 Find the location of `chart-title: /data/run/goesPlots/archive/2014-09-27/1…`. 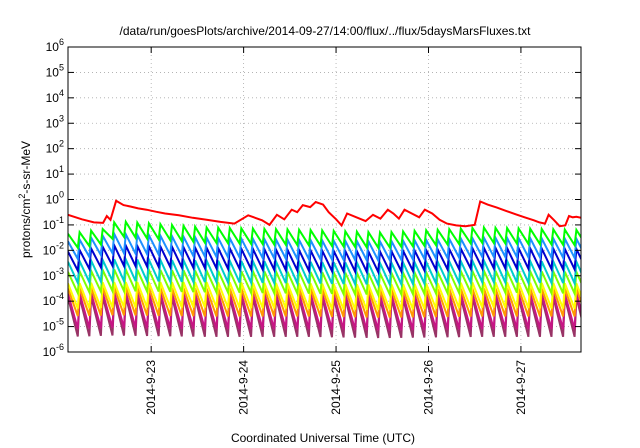

chart-title: /data/run/goesPlots/archive/2014-09-27/1… is located at coordinates (326, 31).